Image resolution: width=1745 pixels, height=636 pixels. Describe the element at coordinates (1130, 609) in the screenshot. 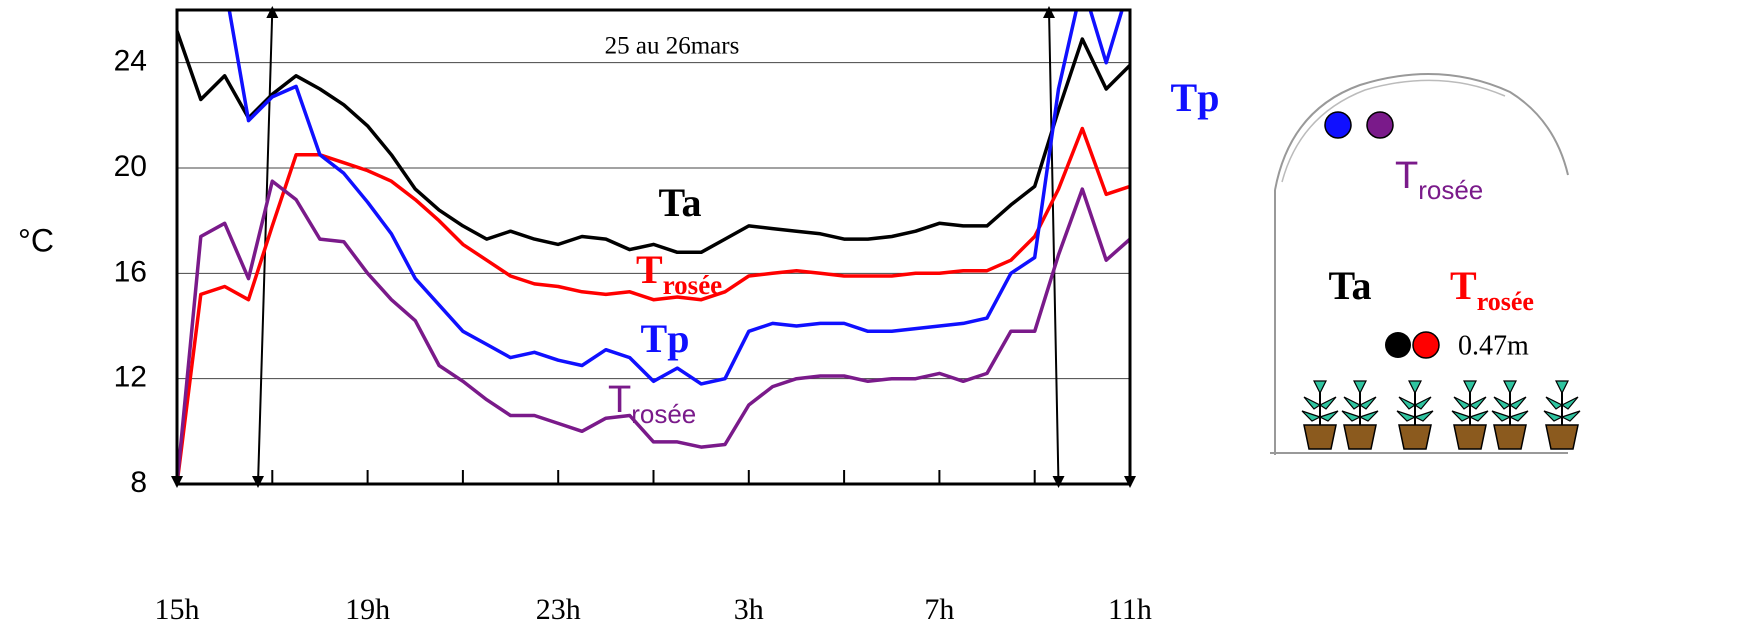

I see `x-tick-label: 11h` at that location.